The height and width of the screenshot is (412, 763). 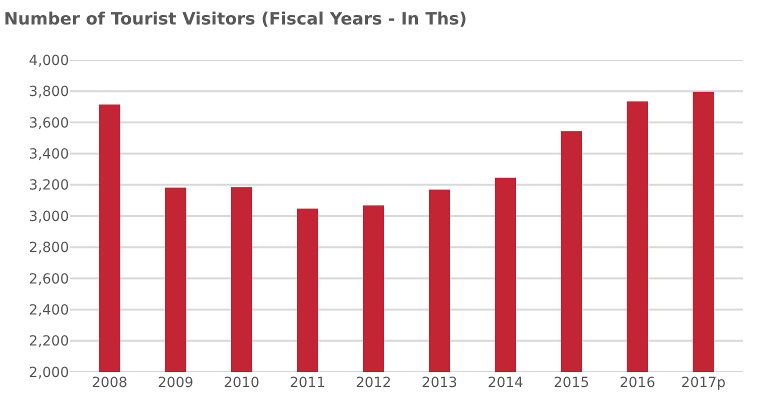 What do you see at coordinates (48, 60) in the screenshot?
I see `y-tick-label: 4,000` at bounding box center [48, 60].